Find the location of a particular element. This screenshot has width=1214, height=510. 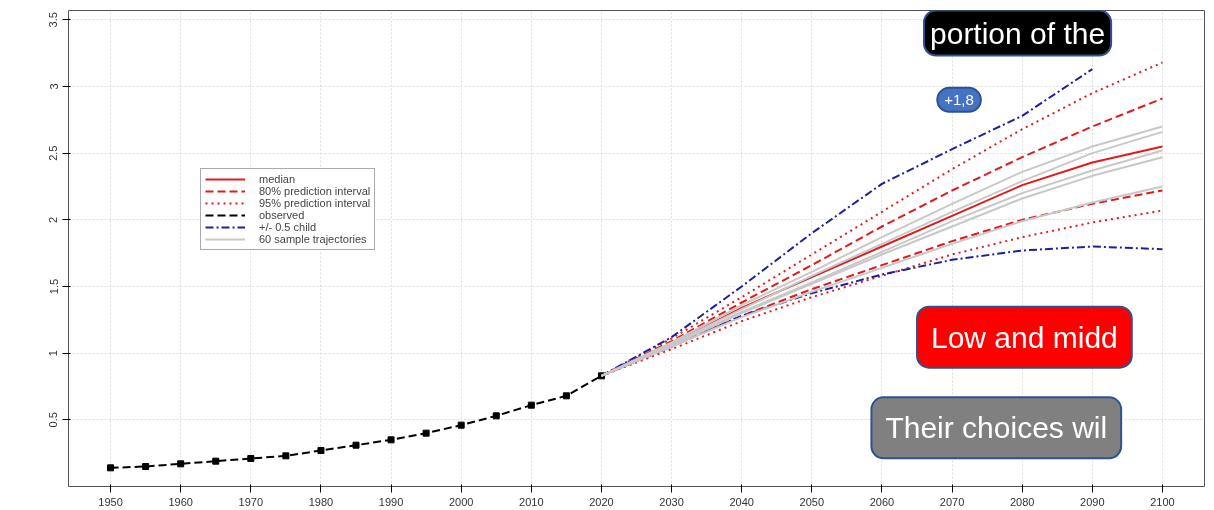

x-tick-label: 2000 is located at coordinates (461, 501).